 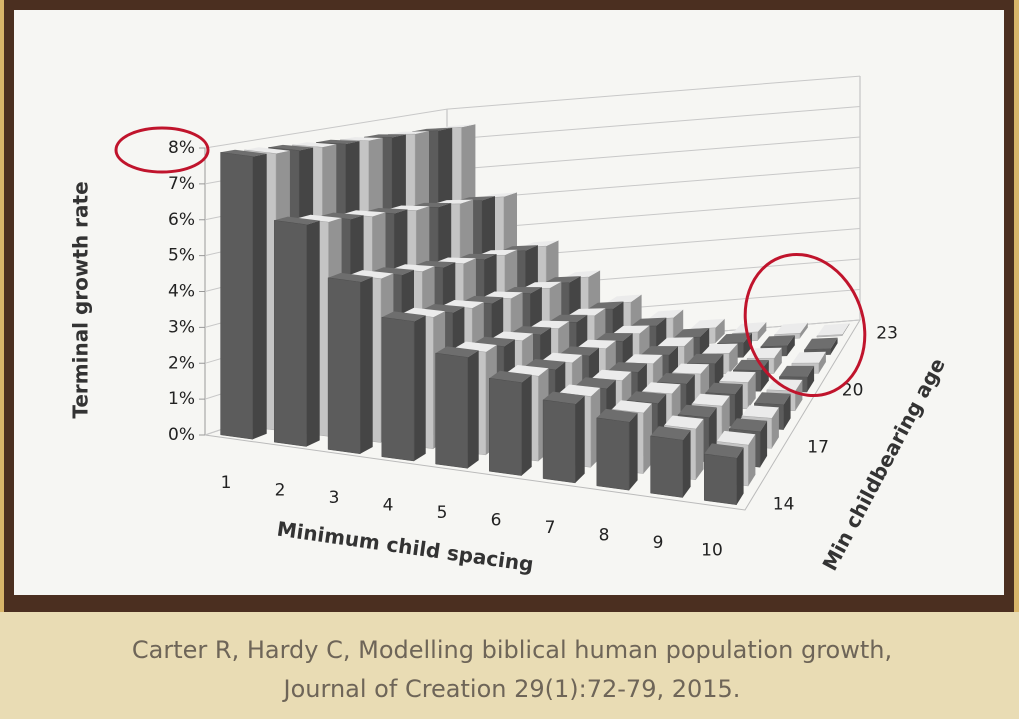 What do you see at coordinates (334, 498) in the screenshot?
I see `x-tick-label: 3` at bounding box center [334, 498].